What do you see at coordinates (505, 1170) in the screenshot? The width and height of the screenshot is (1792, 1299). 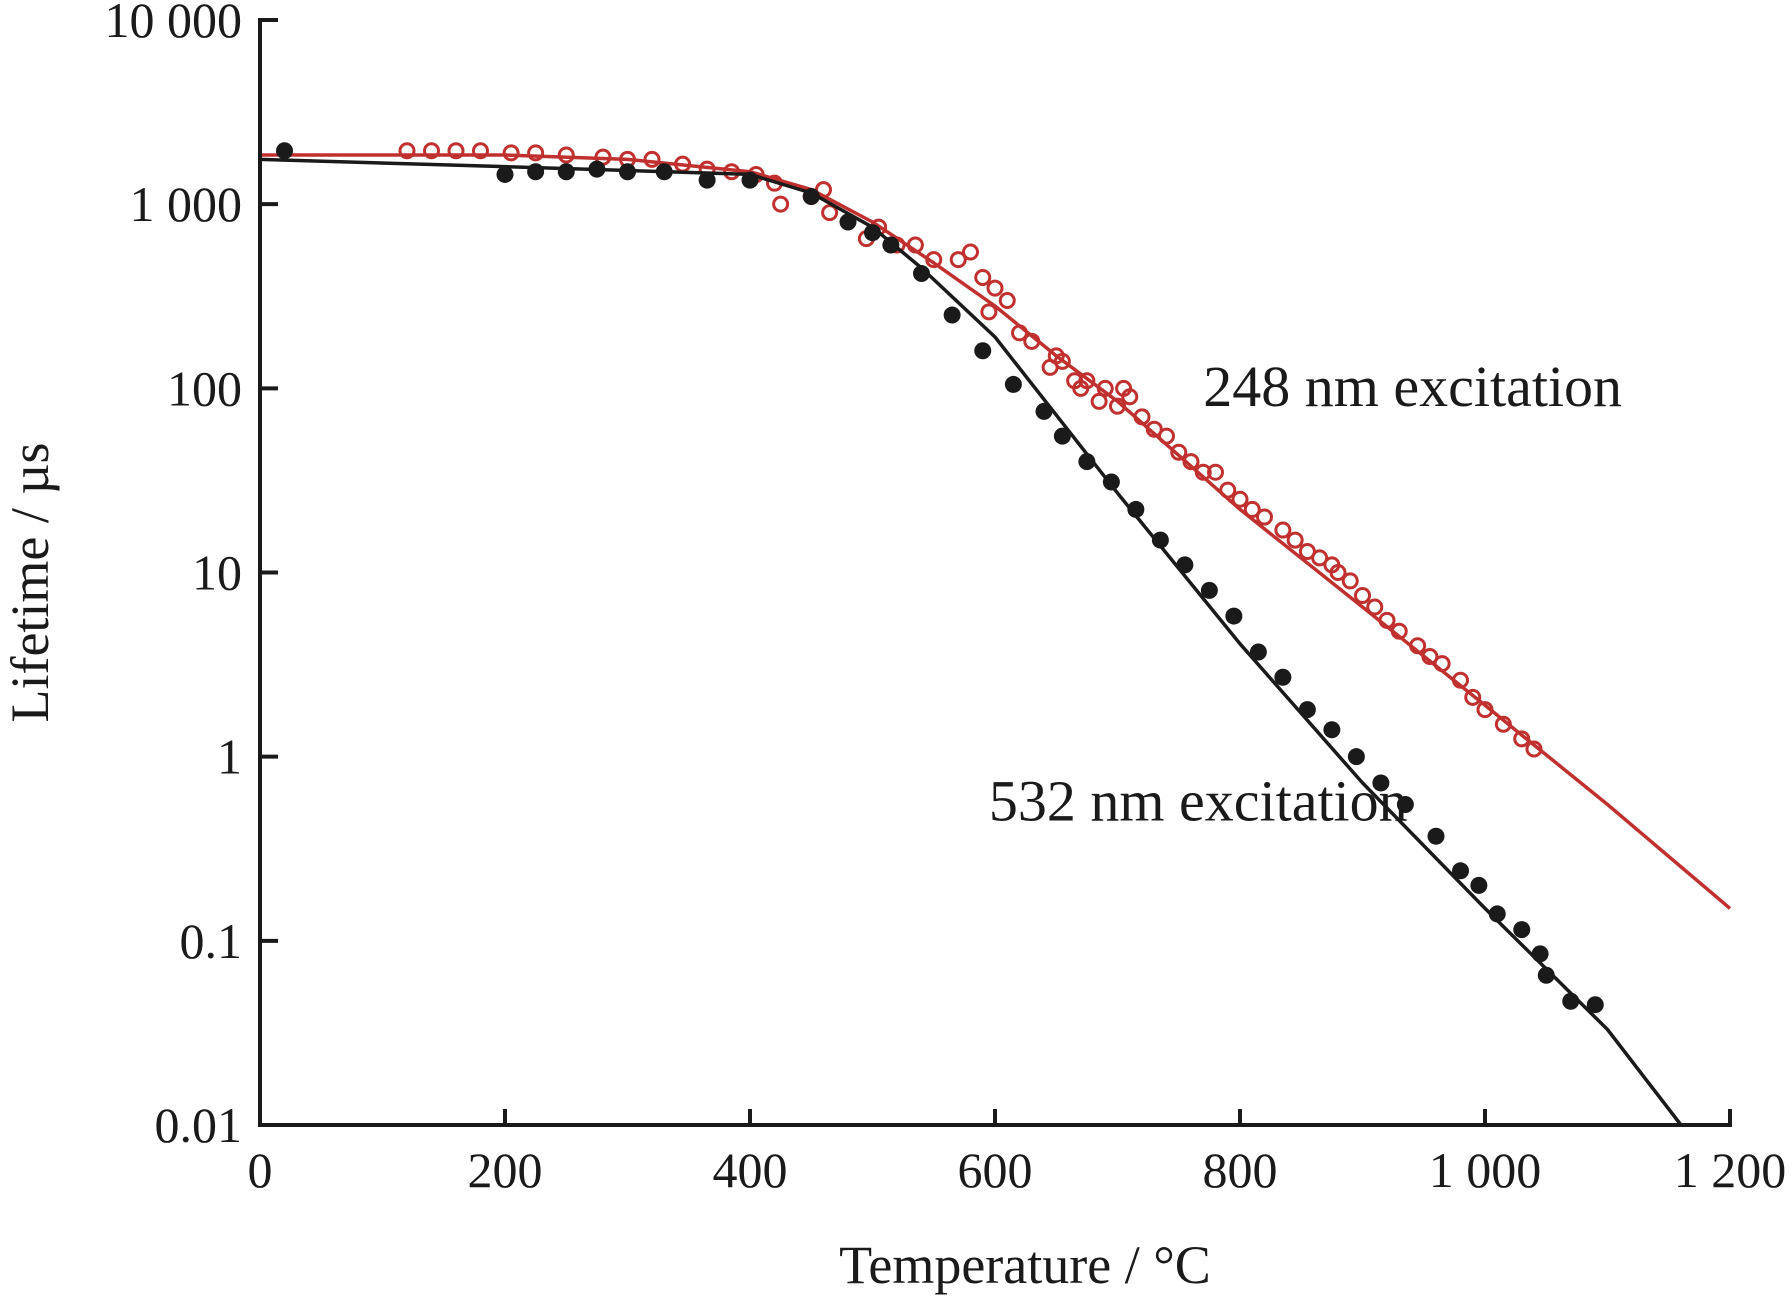 I see `x-tick-label: 200` at bounding box center [505, 1170].